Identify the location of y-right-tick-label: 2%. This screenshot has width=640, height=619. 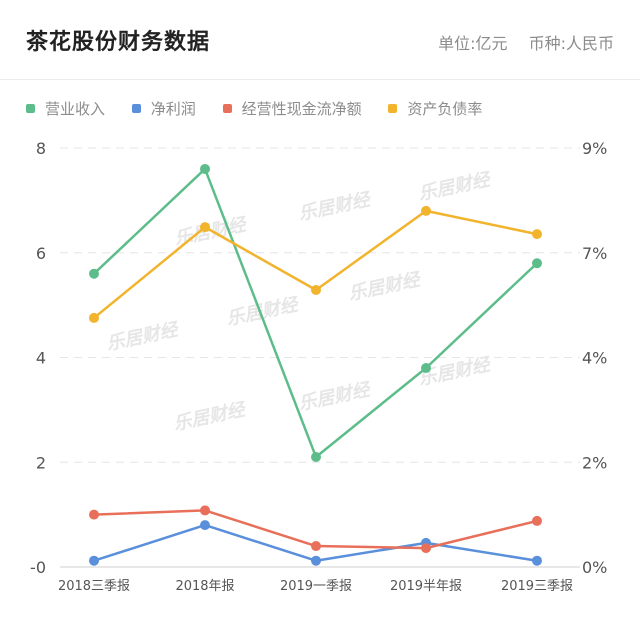
(594, 462).